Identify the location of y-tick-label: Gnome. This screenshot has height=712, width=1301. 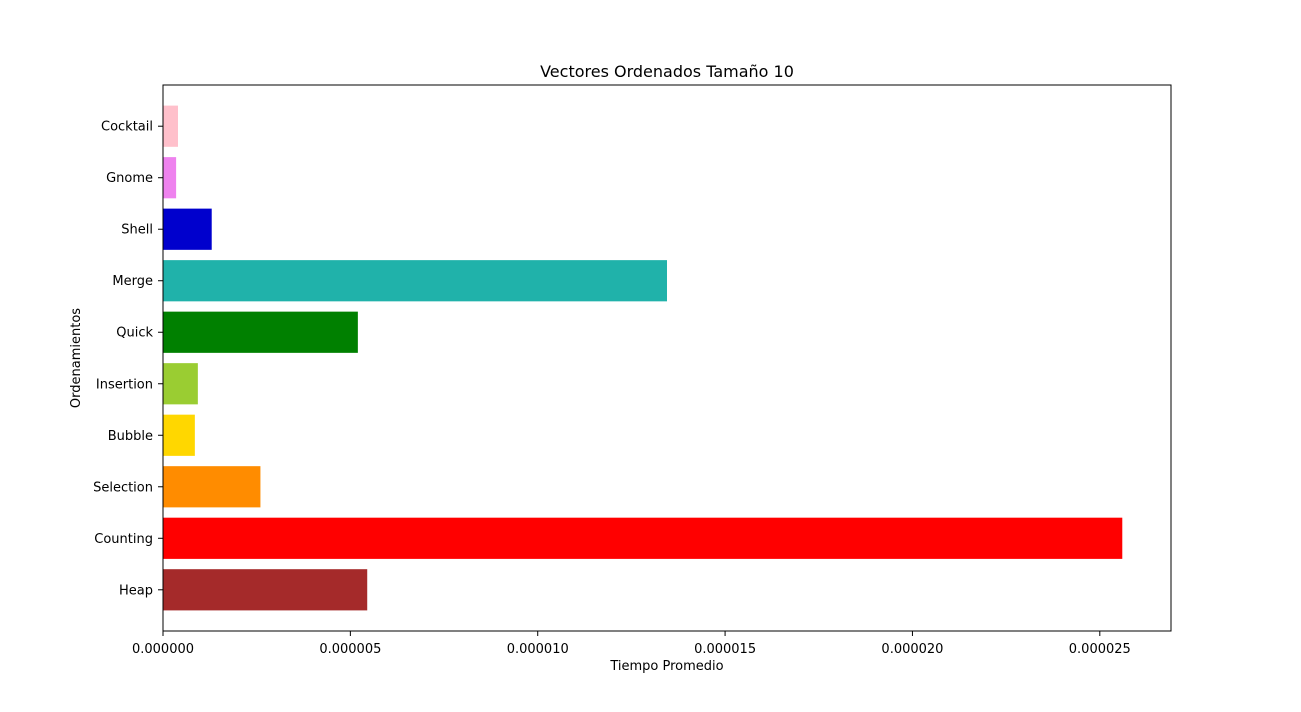
(129, 178).